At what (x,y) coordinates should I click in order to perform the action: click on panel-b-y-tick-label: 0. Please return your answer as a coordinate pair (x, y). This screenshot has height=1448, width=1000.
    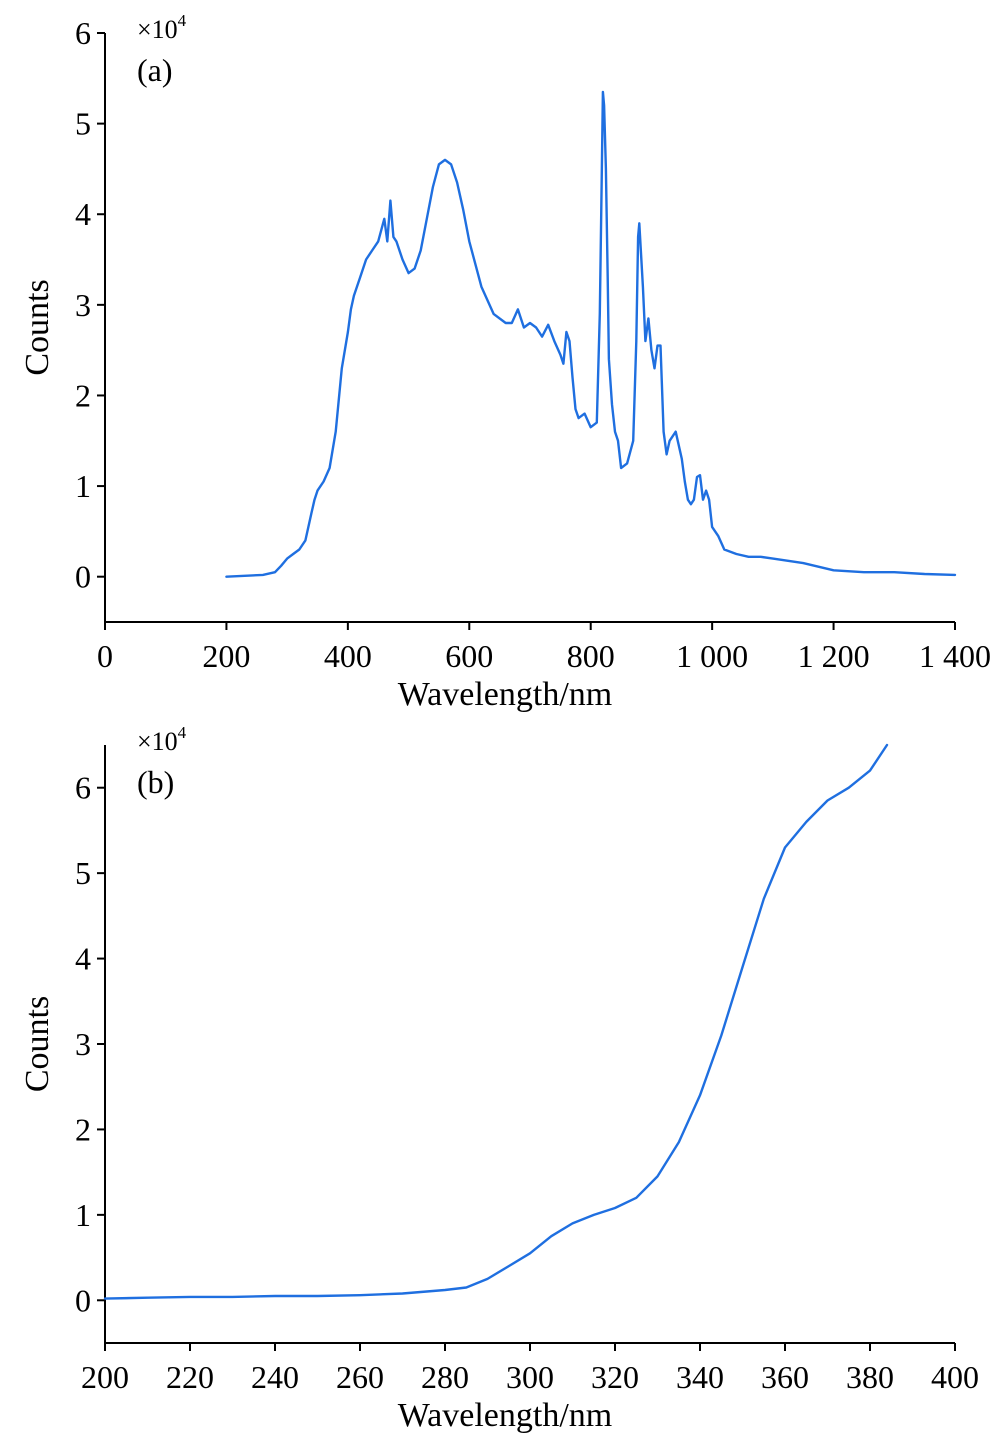
    Looking at the image, I should click on (83, 1300).